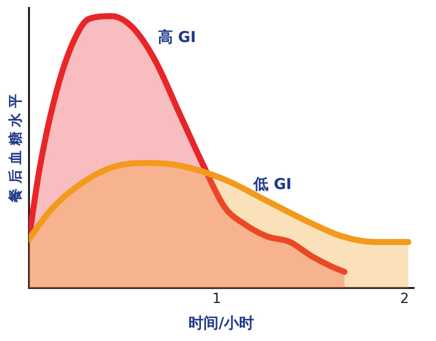 Image resolution: width=436 pixels, height=341 pixels. I want to click on x-axis-title: 时间/小时, so click(221, 323).